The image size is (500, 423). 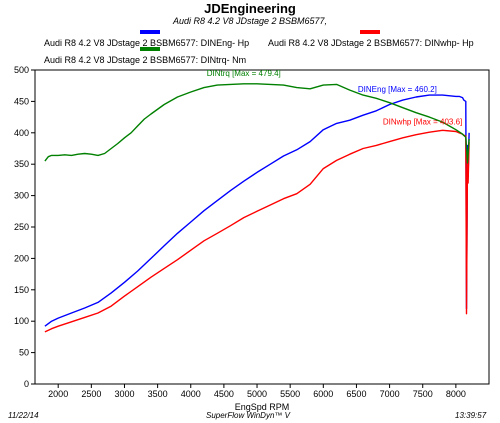 What do you see at coordinates (323, 394) in the screenshot?
I see `x-tick-label: 6000` at bounding box center [323, 394].